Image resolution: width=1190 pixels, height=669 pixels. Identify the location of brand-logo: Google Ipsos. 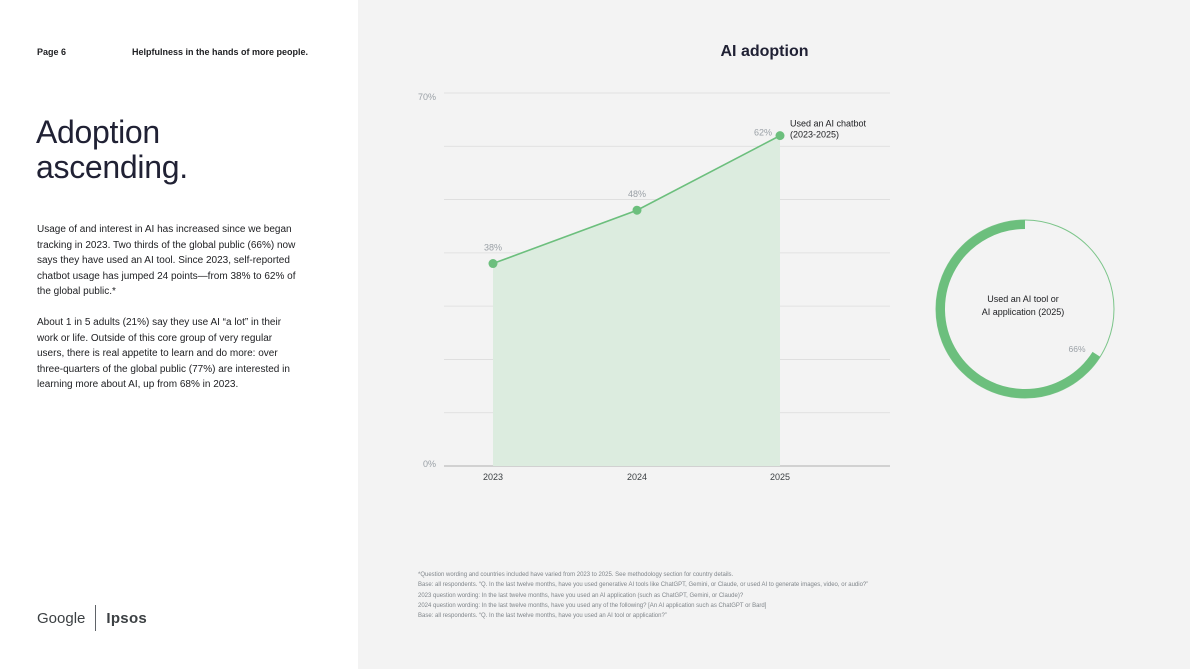
(92, 618).